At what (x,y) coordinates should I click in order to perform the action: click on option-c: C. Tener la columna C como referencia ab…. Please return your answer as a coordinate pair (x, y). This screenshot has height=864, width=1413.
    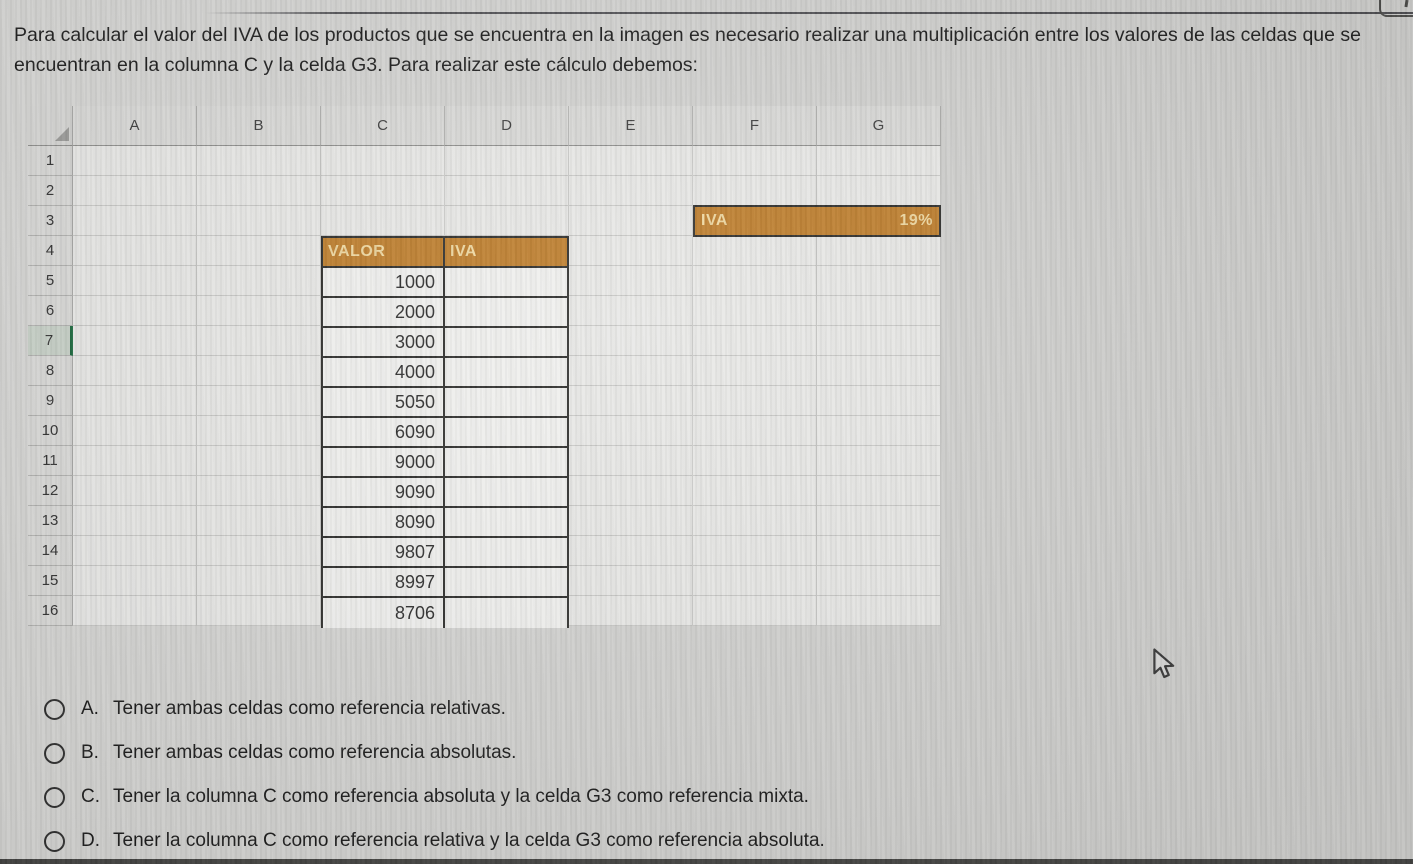
    Looking at the image, I should click on (434, 797).